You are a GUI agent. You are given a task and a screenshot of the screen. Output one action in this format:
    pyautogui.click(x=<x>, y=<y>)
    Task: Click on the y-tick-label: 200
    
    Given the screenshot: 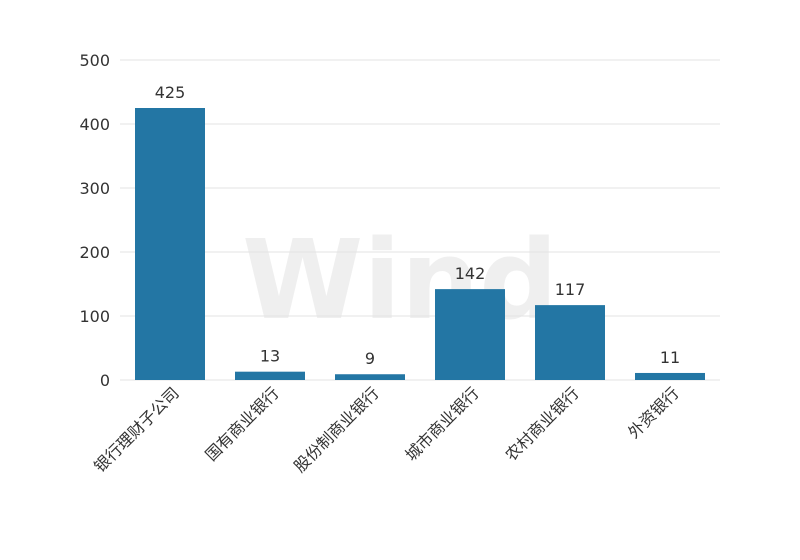 What is the action you would take?
    pyautogui.click(x=94, y=252)
    